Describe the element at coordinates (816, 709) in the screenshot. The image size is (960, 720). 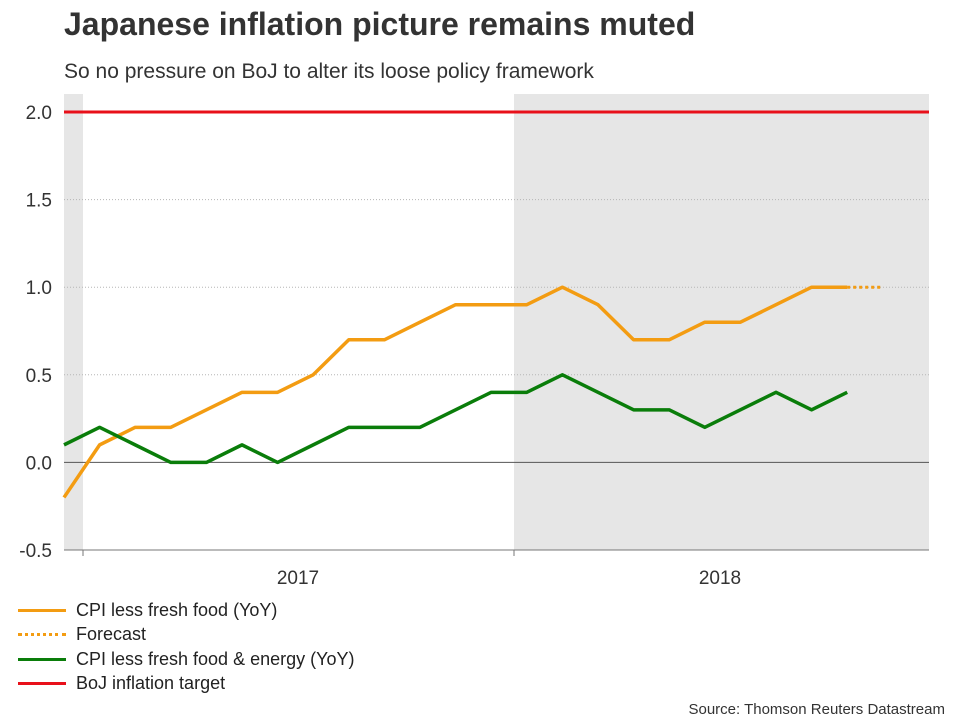
I see `source-note: Source: Thomson Reuters Datastream` at that location.